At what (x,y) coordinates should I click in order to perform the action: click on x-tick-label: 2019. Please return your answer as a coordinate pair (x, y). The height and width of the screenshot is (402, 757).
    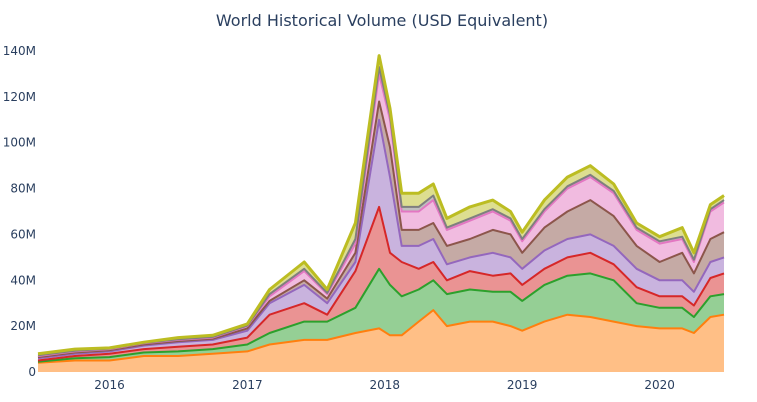
    Looking at the image, I should click on (522, 385).